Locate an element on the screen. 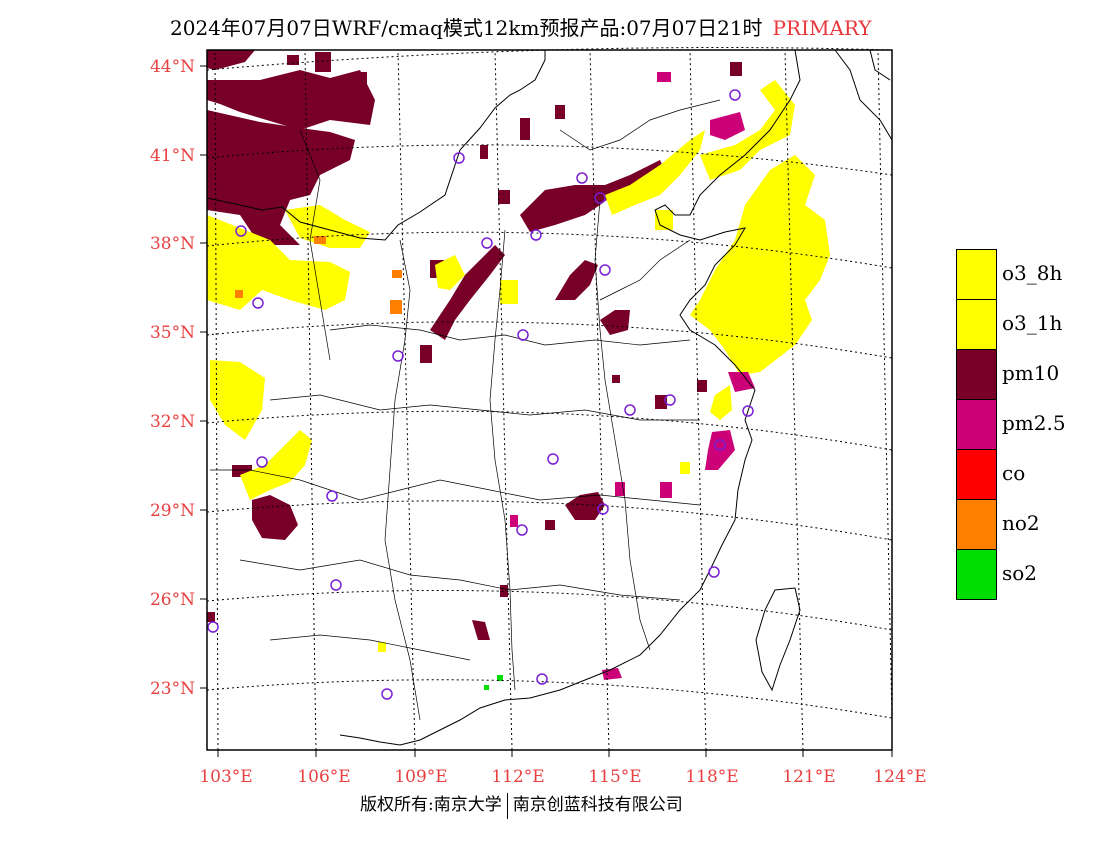  pm10-region-jiangxi is located at coordinates (585, 506).